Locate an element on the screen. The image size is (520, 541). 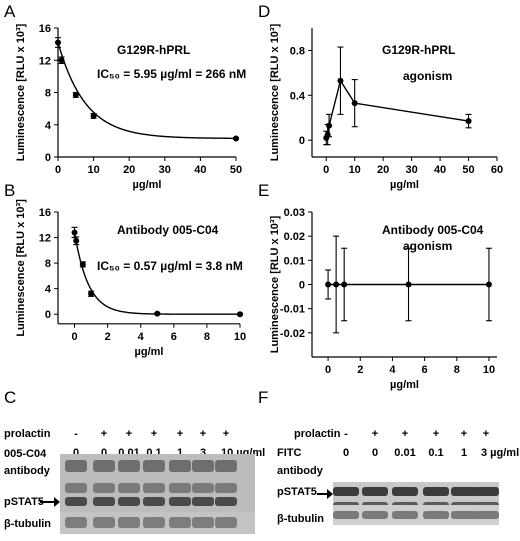
blot-f-tubulin-bands is located at coordinates (416, 515).